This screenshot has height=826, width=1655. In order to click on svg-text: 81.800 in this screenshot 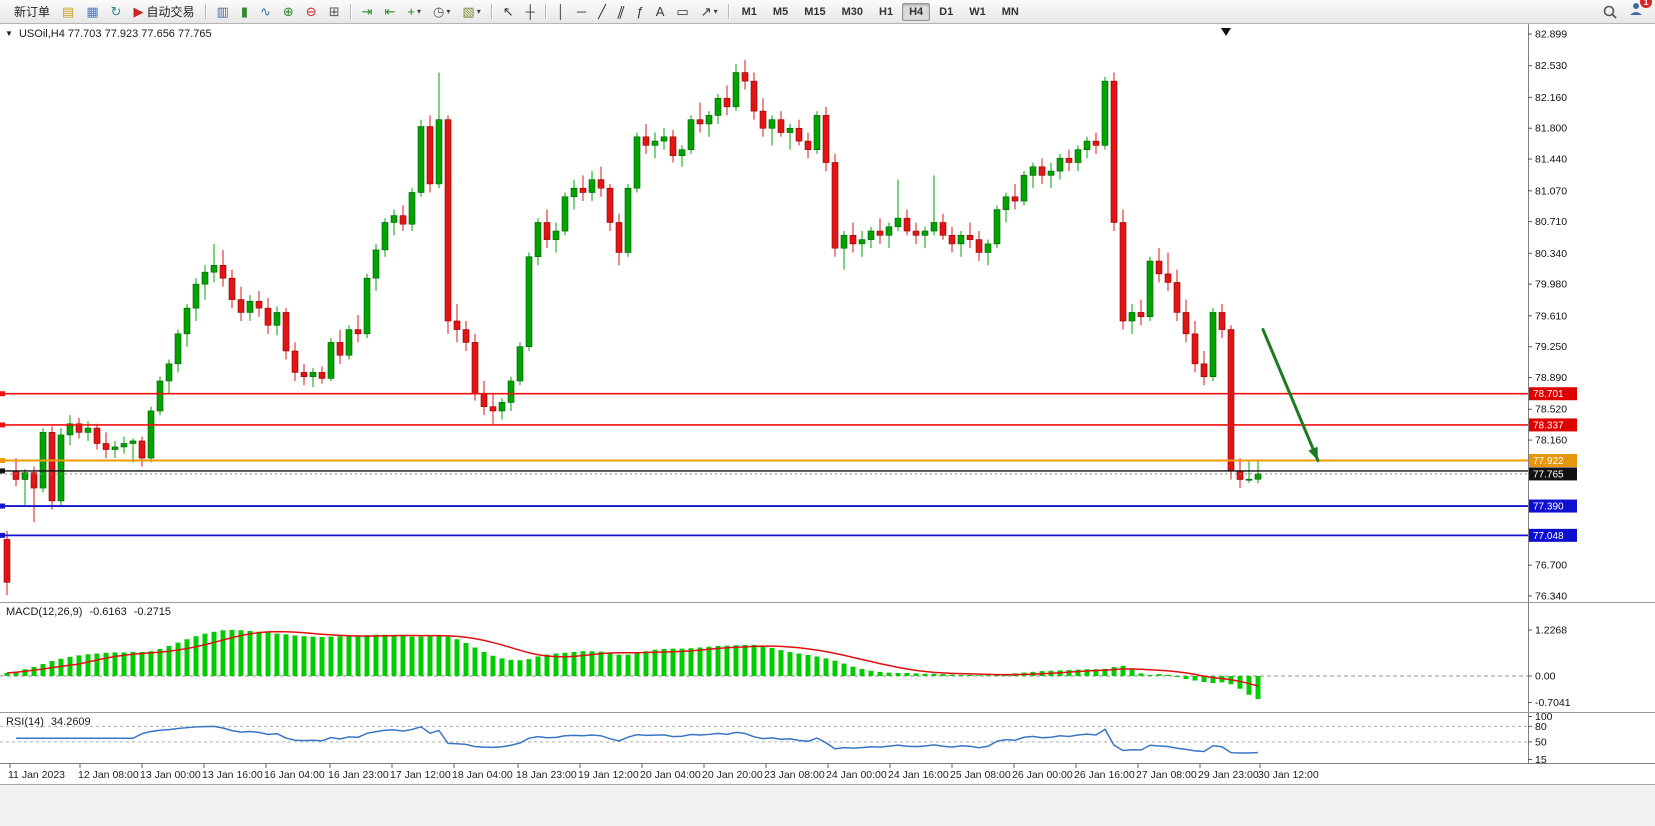, I will do `click(1551, 129)`.